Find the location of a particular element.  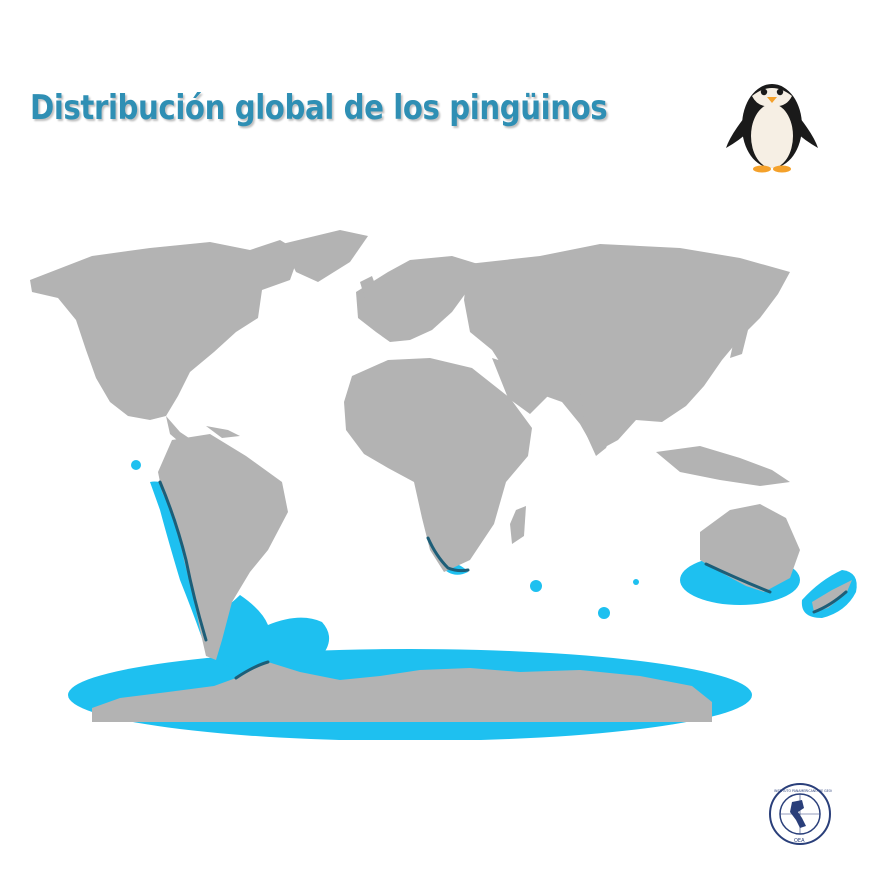

africa is located at coordinates (438, 465).